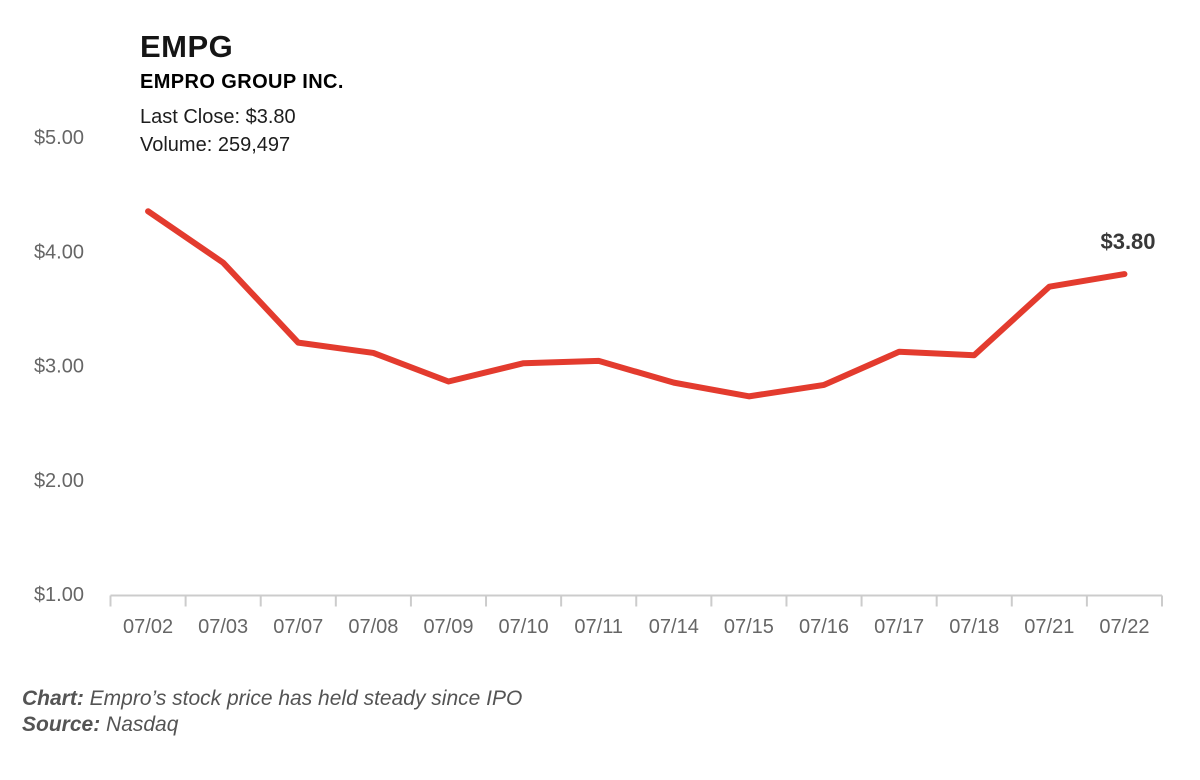 The image size is (1200, 780). I want to click on y-axis-tick-label: $3.00, so click(59, 367).